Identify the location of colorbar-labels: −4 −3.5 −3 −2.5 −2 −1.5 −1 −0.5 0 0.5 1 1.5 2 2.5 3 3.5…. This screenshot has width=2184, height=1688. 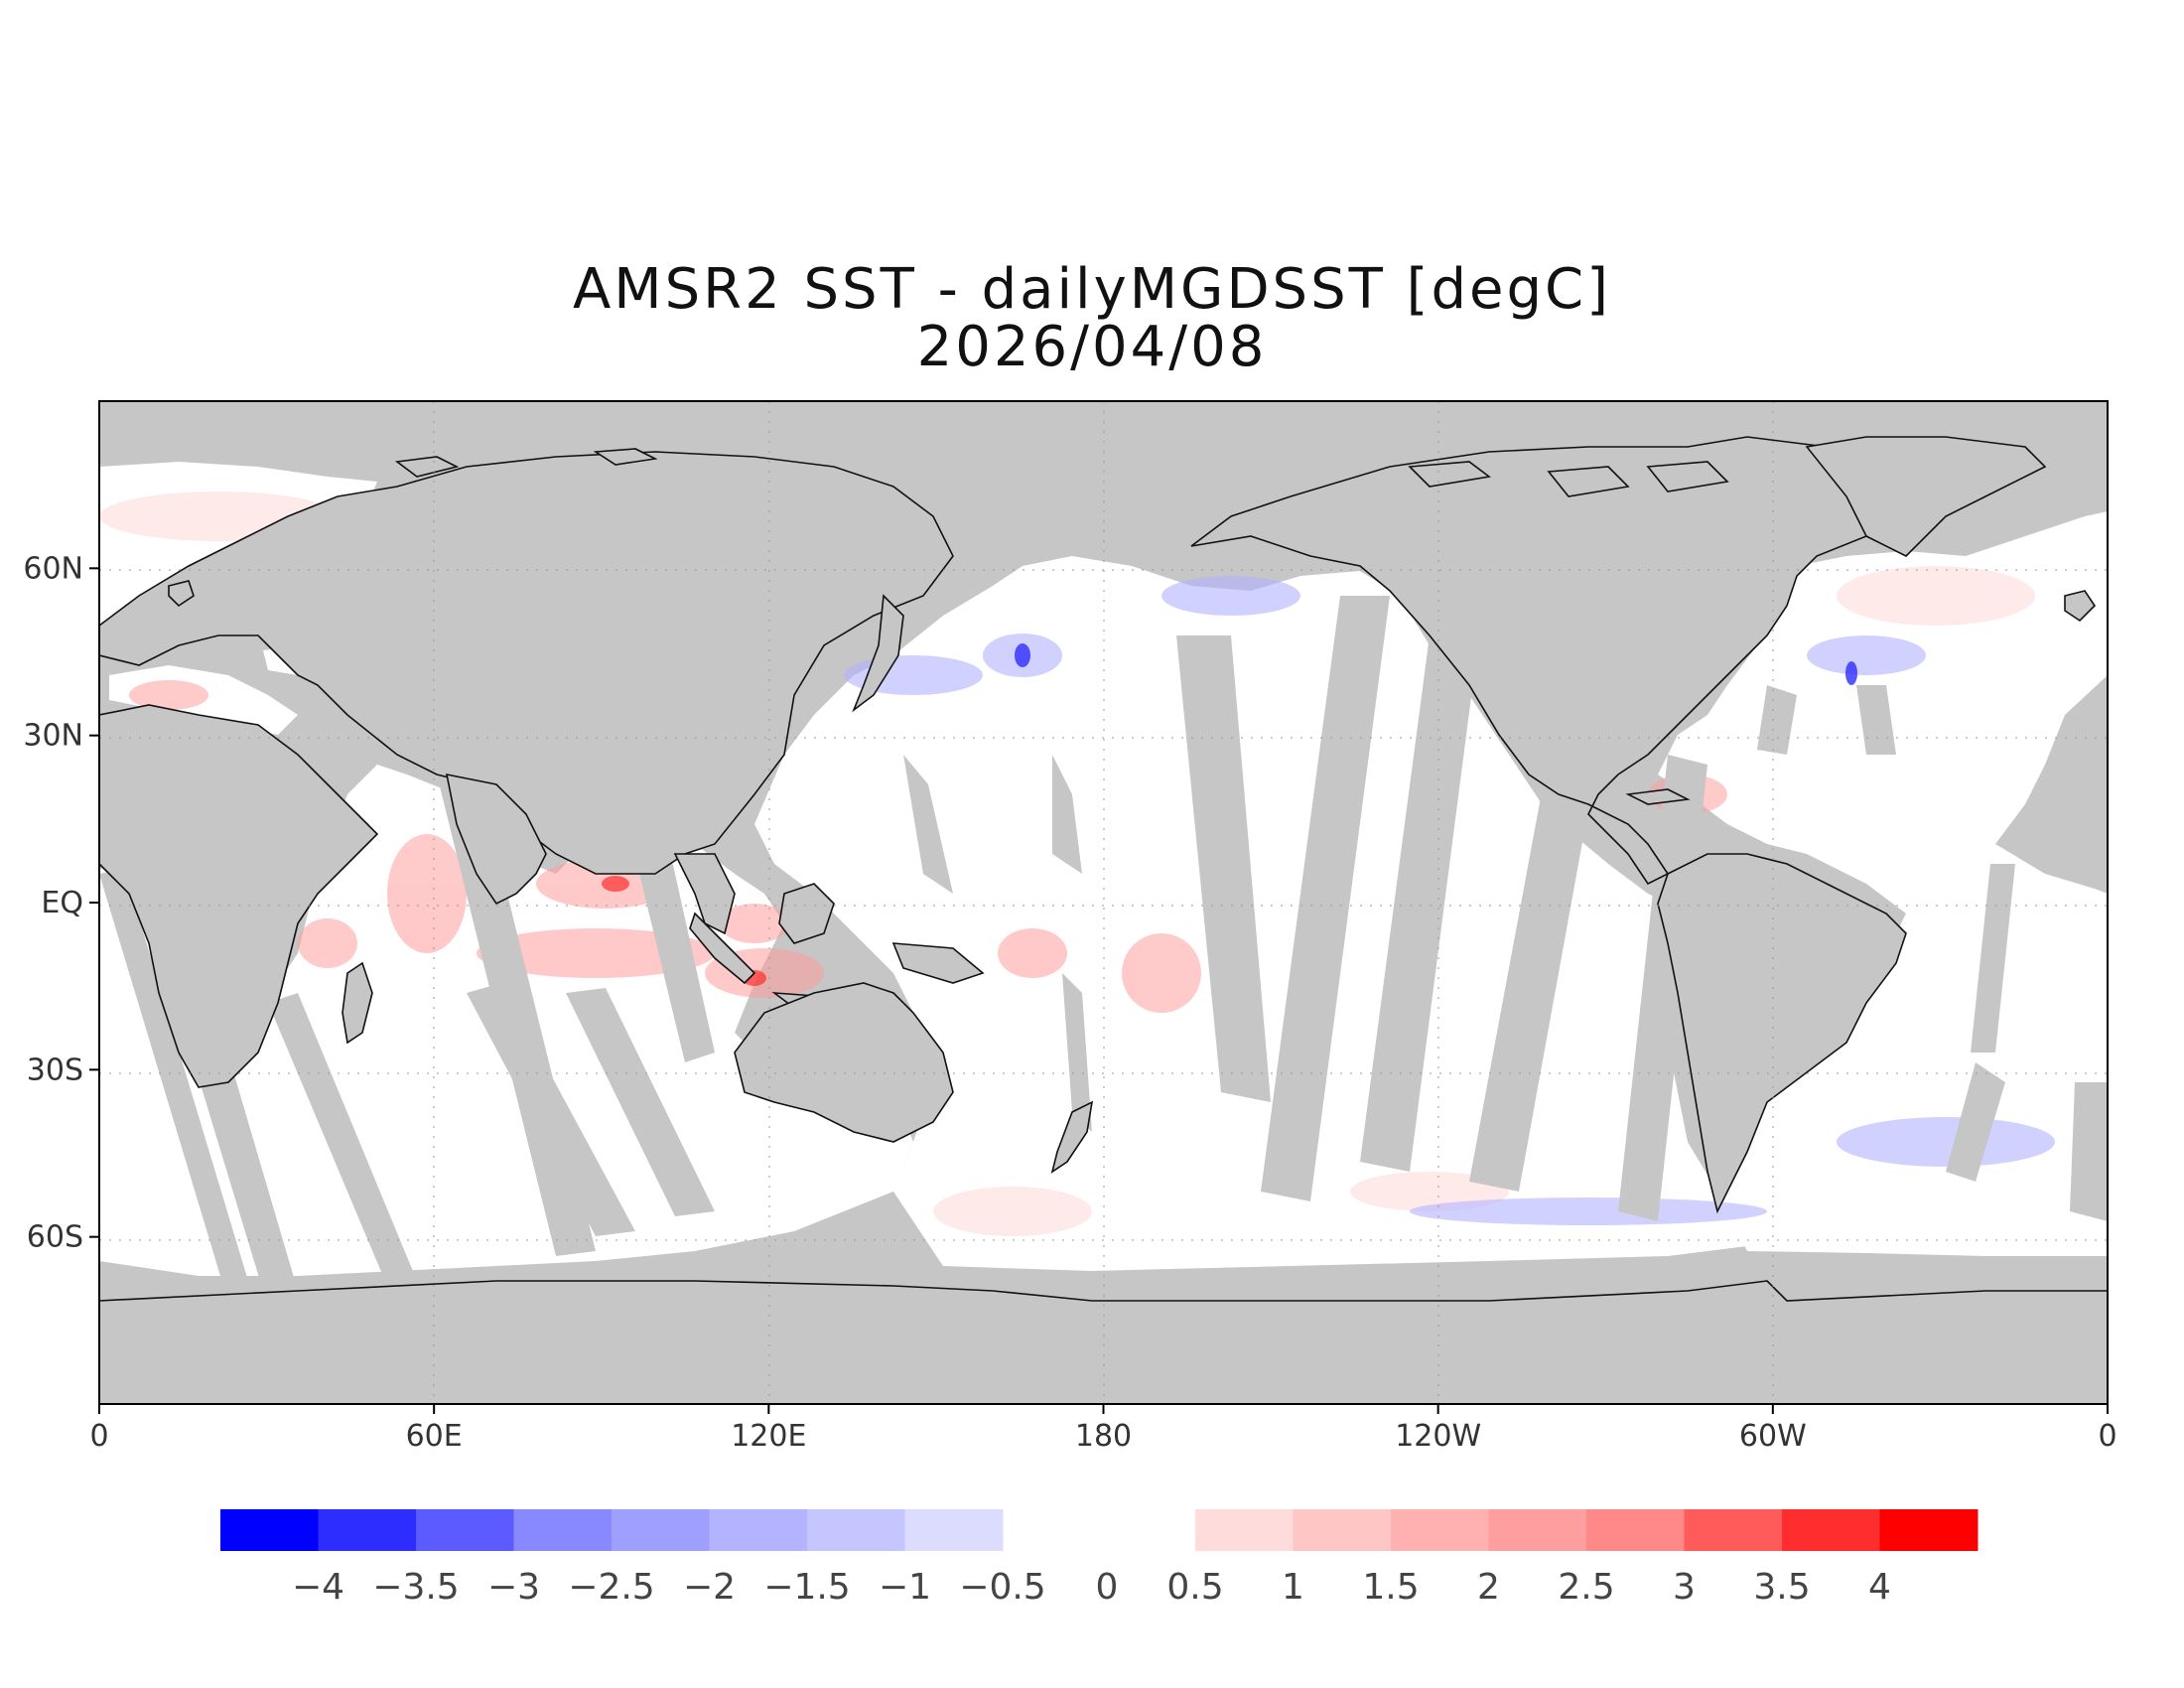
(1091, 1587).